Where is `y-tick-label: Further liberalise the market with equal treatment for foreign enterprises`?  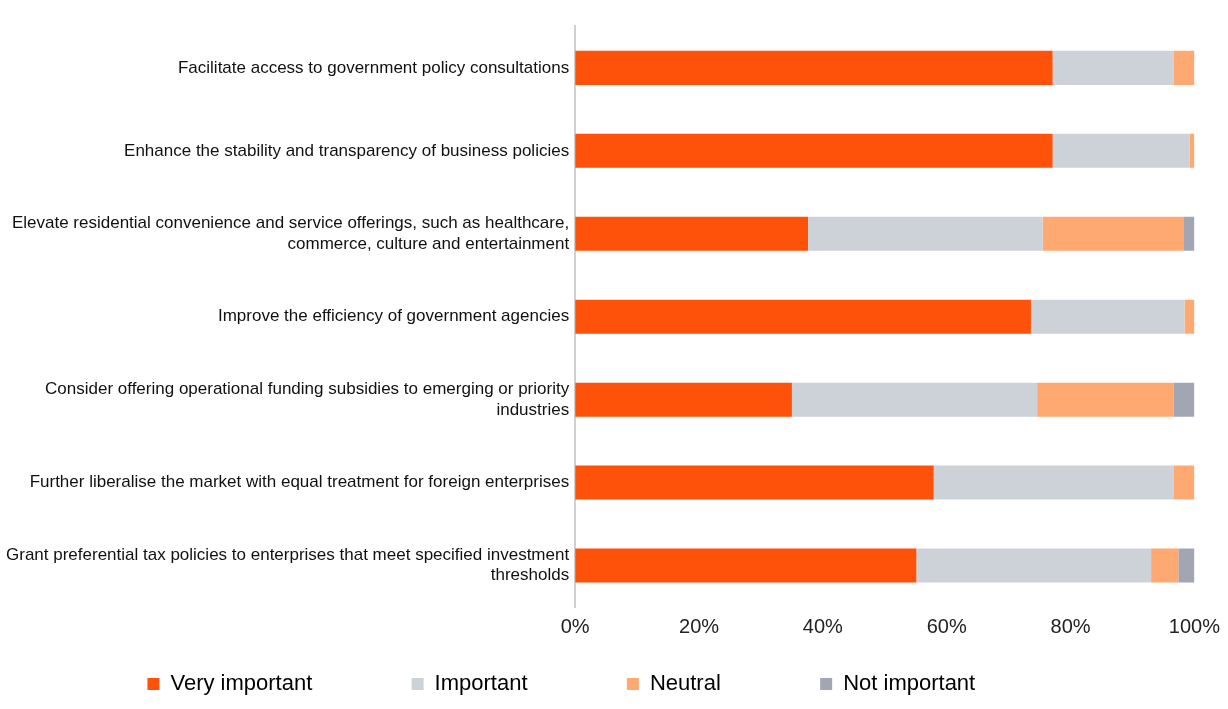
y-tick-label: Further liberalise the market with equal treatment for foreign enterprises is located at coordinates (299, 482).